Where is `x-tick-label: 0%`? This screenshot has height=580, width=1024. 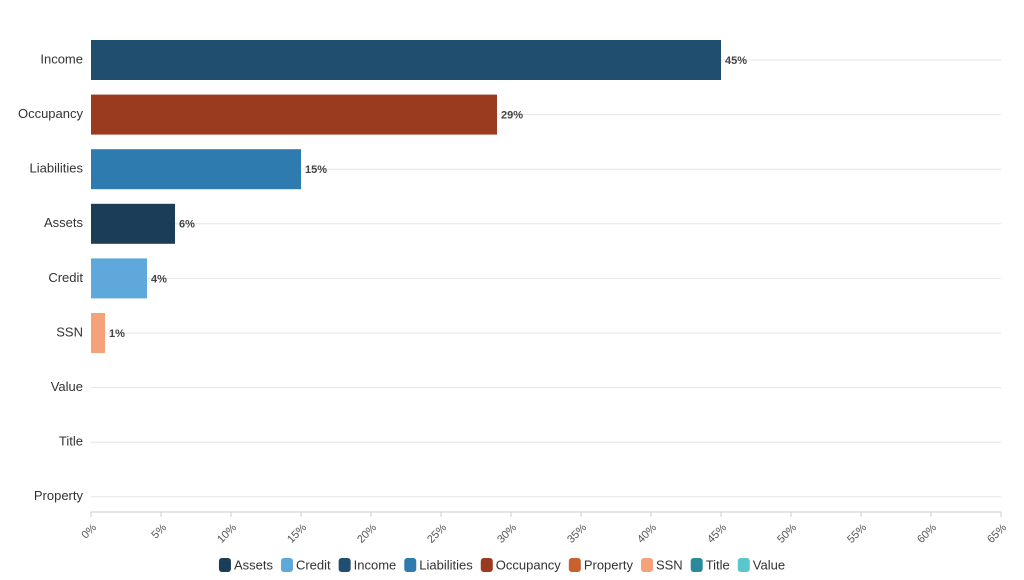
x-tick-label: 0% is located at coordinates (89, 532).